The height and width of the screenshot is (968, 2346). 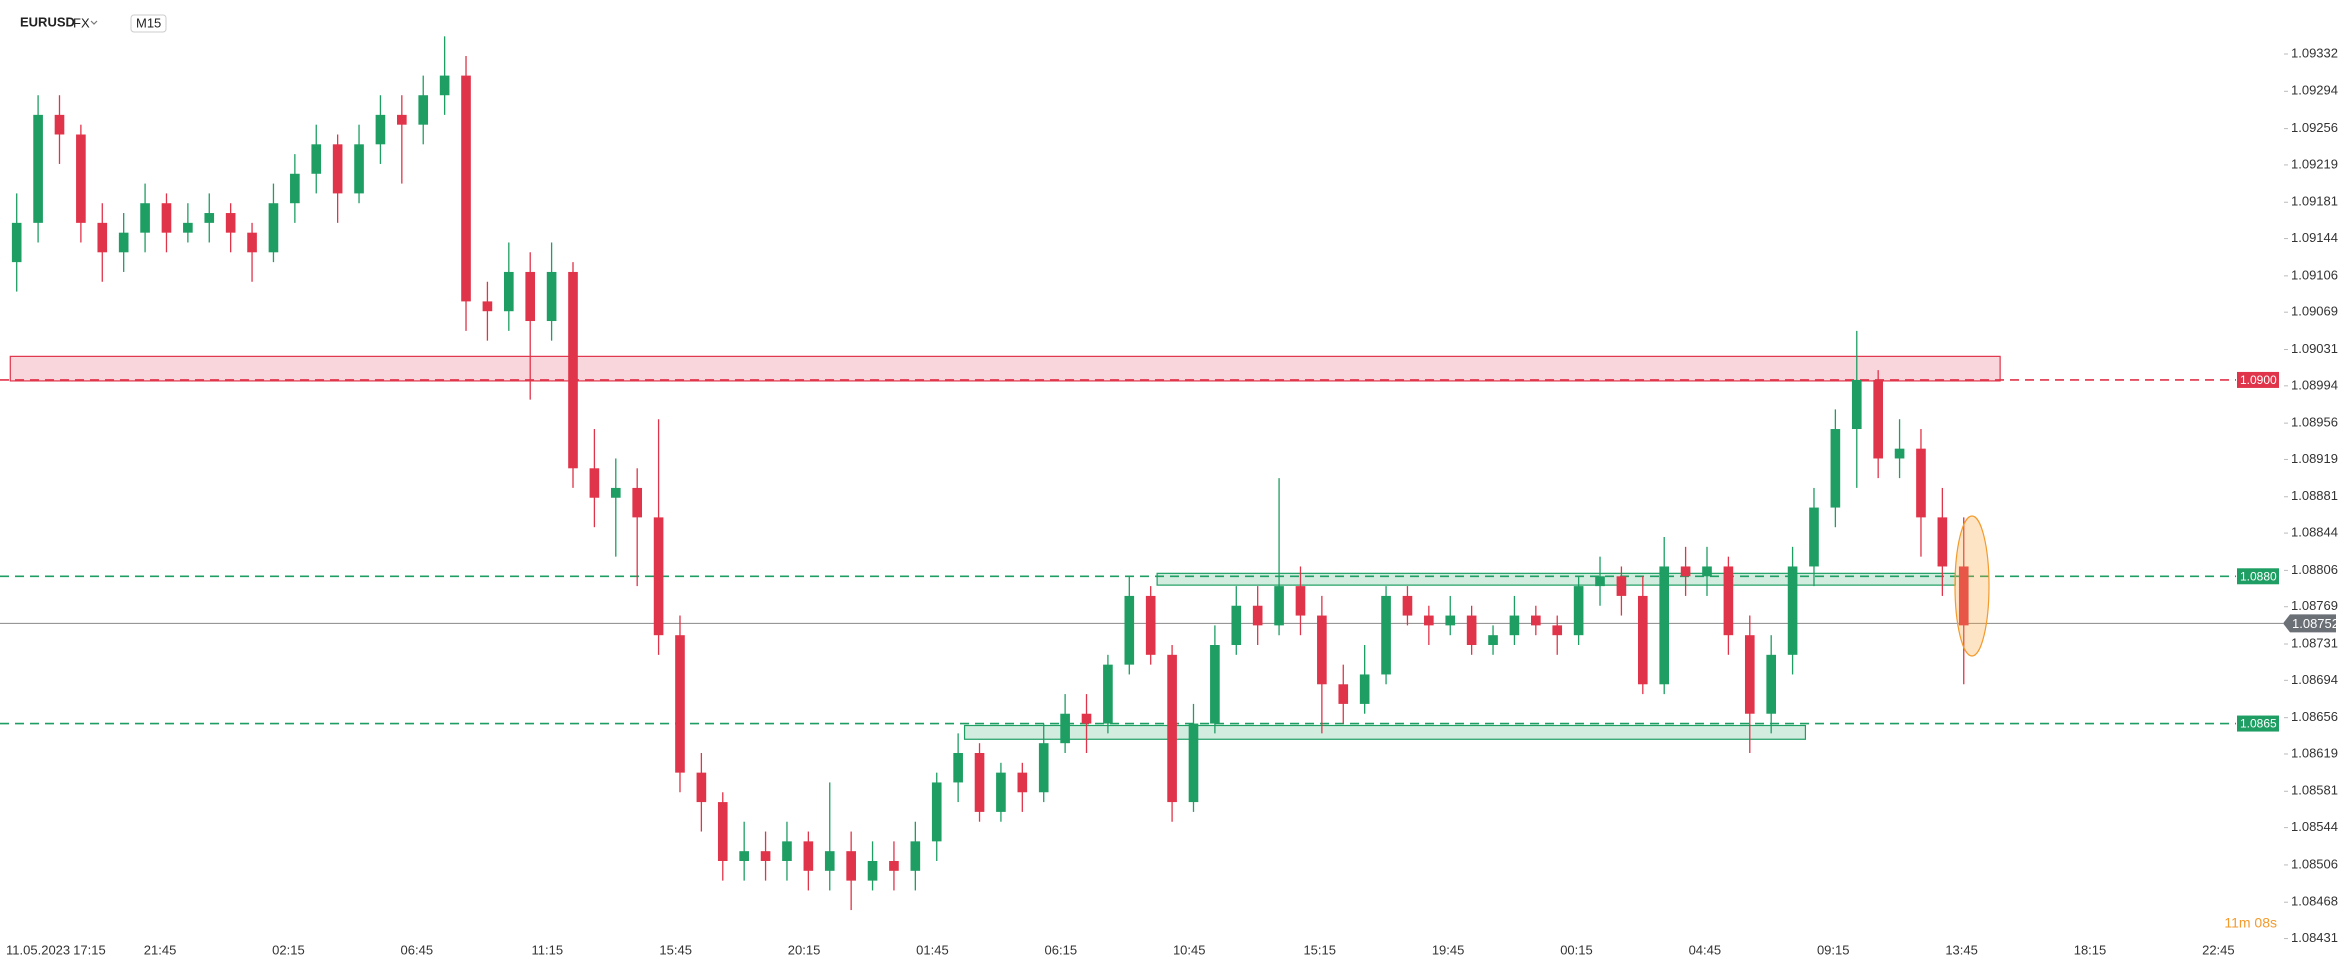 What do you see at coordinates (1705, 949) in the screenshot?
I see `x-tick-label: 04:45` at bounding box center [1705, 949].